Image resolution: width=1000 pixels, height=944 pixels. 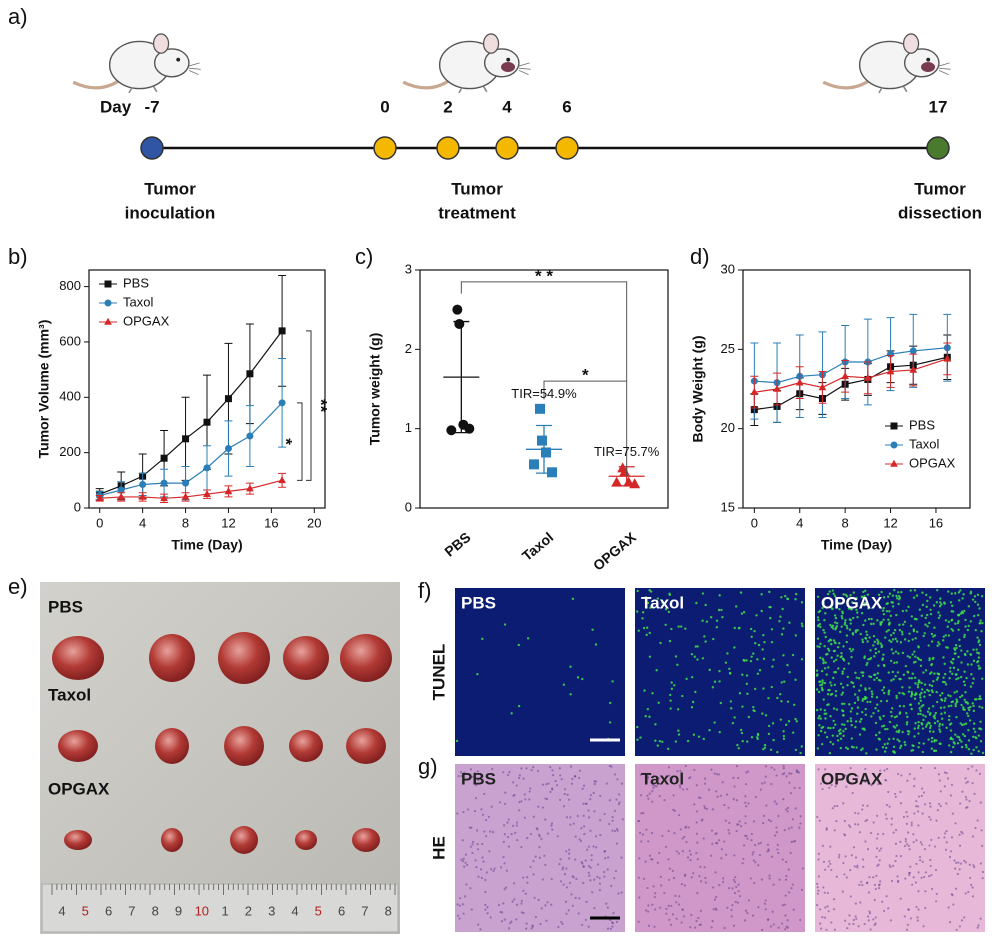 I want to click on x-axis-label: Time (Day), so click(x=856, y=545).